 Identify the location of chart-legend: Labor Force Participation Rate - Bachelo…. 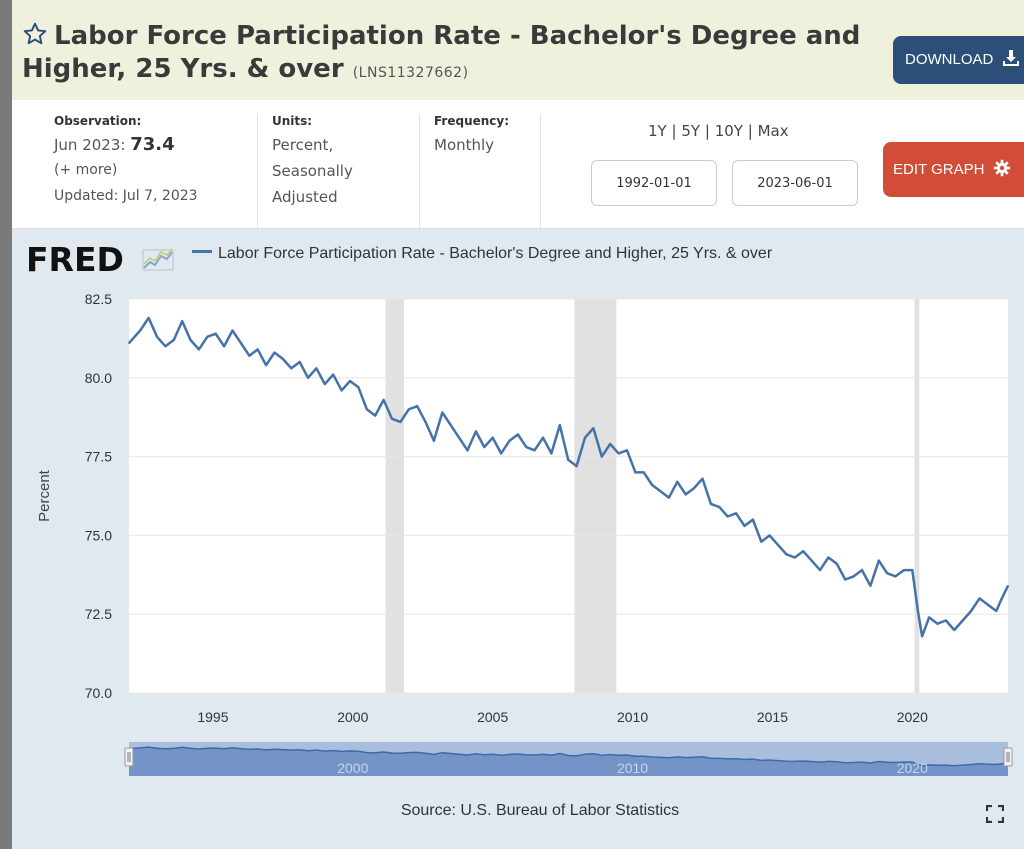
(482, 254).